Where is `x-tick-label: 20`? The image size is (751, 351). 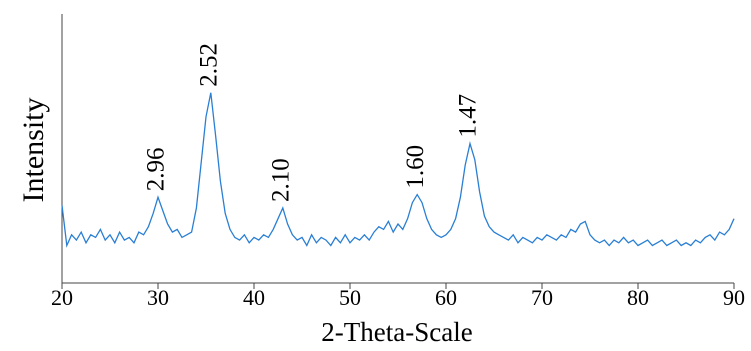
x-tick-label: 20 is located at coordinates (62, 297).